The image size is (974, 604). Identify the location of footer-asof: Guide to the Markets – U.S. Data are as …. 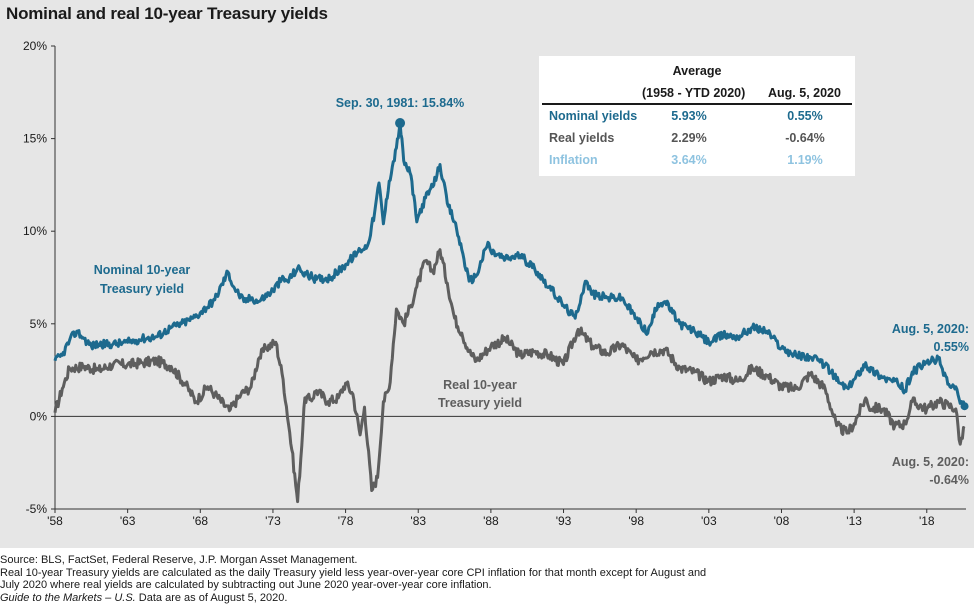
(487, 598).